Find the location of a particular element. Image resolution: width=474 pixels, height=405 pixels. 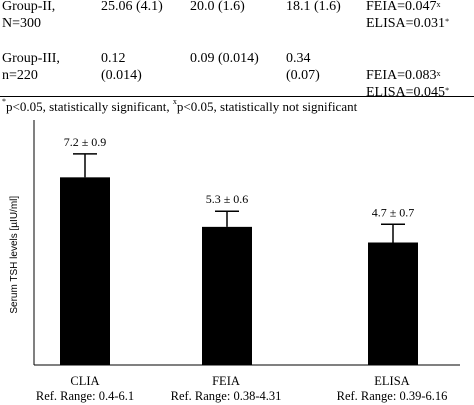

group-iii-elisa: 0.34 (0.07) is located at coordinates (303, 67).